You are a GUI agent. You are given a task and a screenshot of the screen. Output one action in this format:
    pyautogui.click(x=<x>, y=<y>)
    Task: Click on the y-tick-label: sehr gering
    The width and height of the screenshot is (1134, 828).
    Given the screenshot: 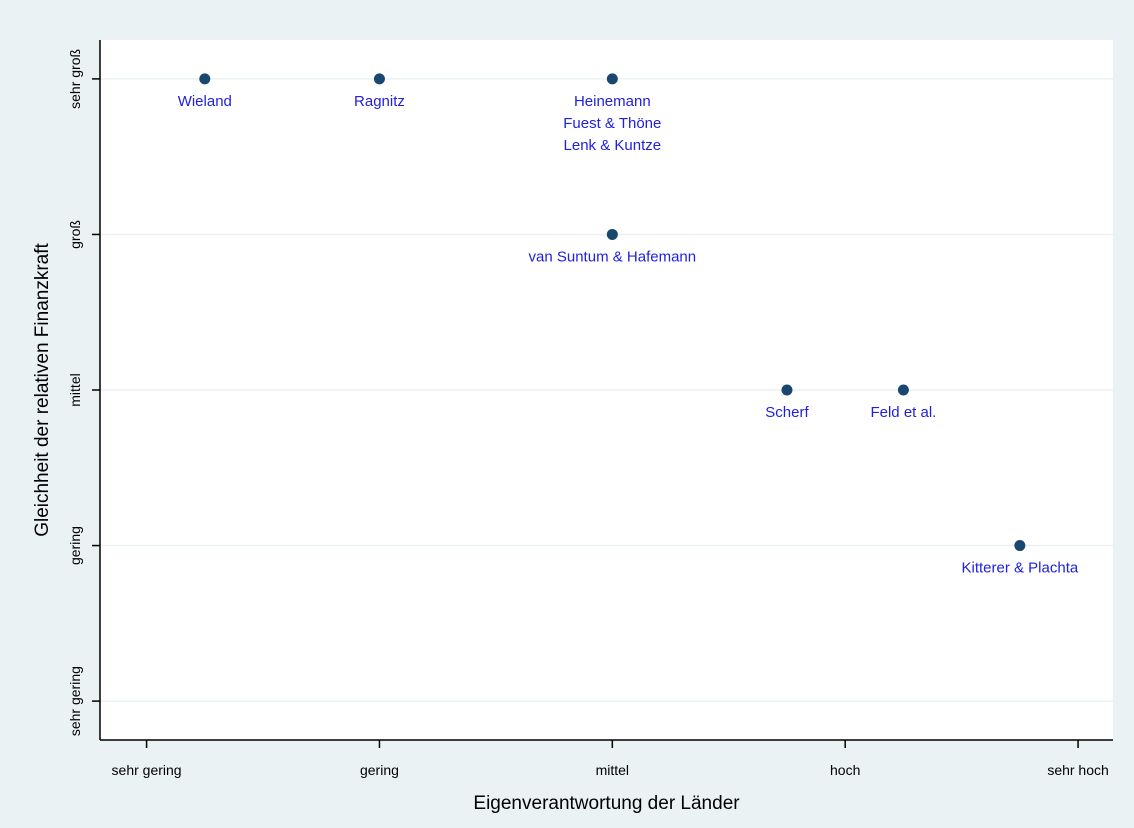 What is the action you would take?
    pyautogui.click(x=75, y=701)
    